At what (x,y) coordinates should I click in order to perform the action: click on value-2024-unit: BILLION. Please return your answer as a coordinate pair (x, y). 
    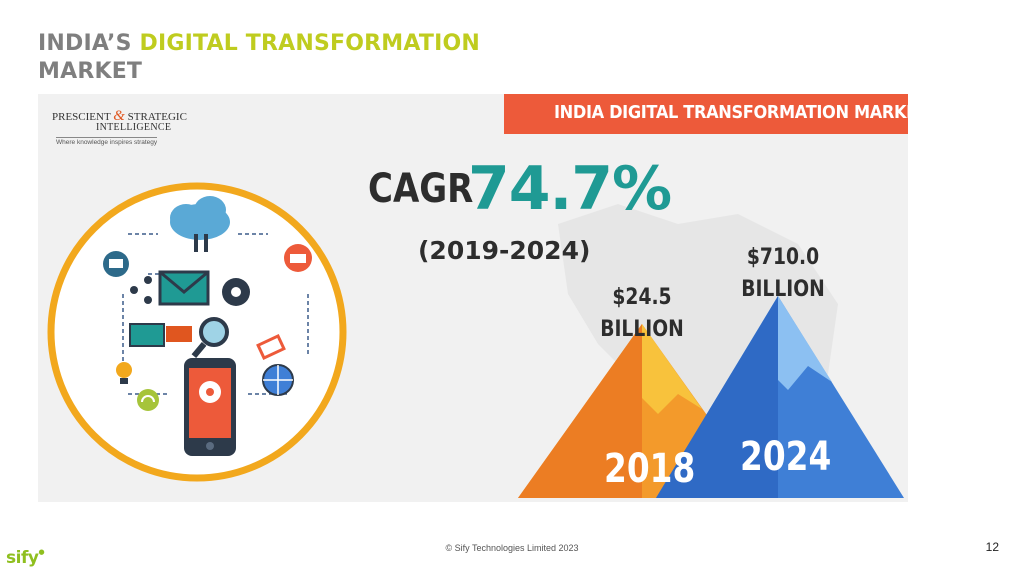
    Looking at the image, I should click on (783, 289).